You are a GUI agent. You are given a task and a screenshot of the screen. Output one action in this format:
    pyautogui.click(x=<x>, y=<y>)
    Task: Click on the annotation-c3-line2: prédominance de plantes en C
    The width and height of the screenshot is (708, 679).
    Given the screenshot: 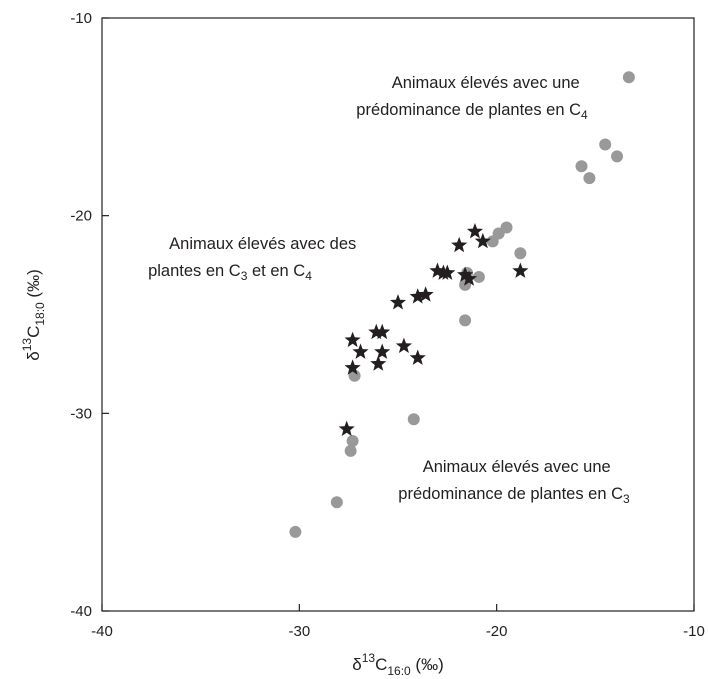 What is the action you would take?
    pyautogui.click(x=510, y=494)
    